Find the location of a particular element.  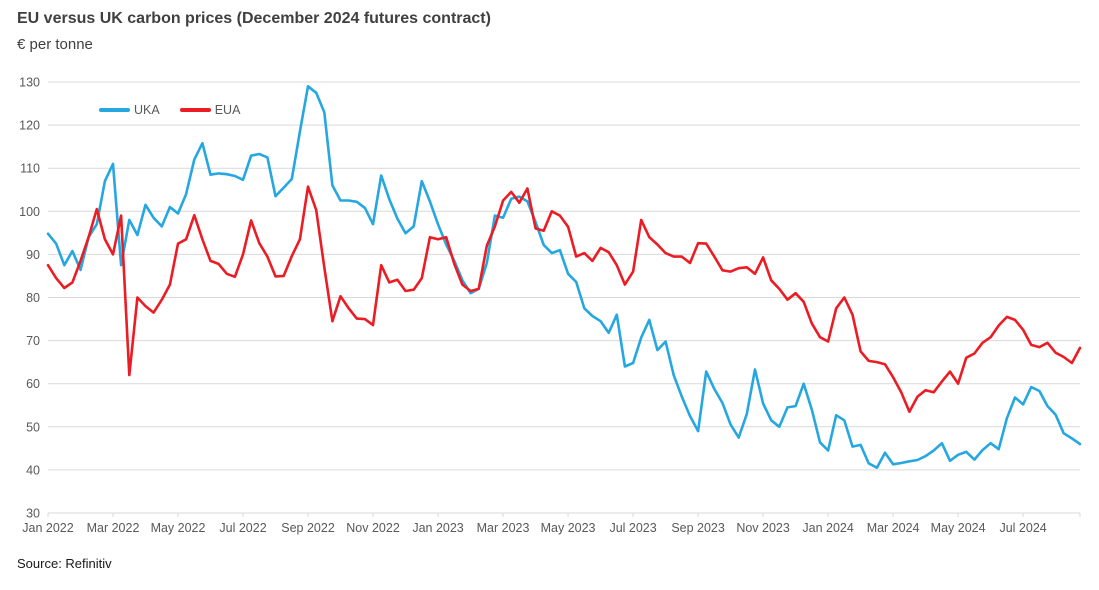

x-tick-label-Sep 2022: Sep 2022 is located at coordinates (308, 528).